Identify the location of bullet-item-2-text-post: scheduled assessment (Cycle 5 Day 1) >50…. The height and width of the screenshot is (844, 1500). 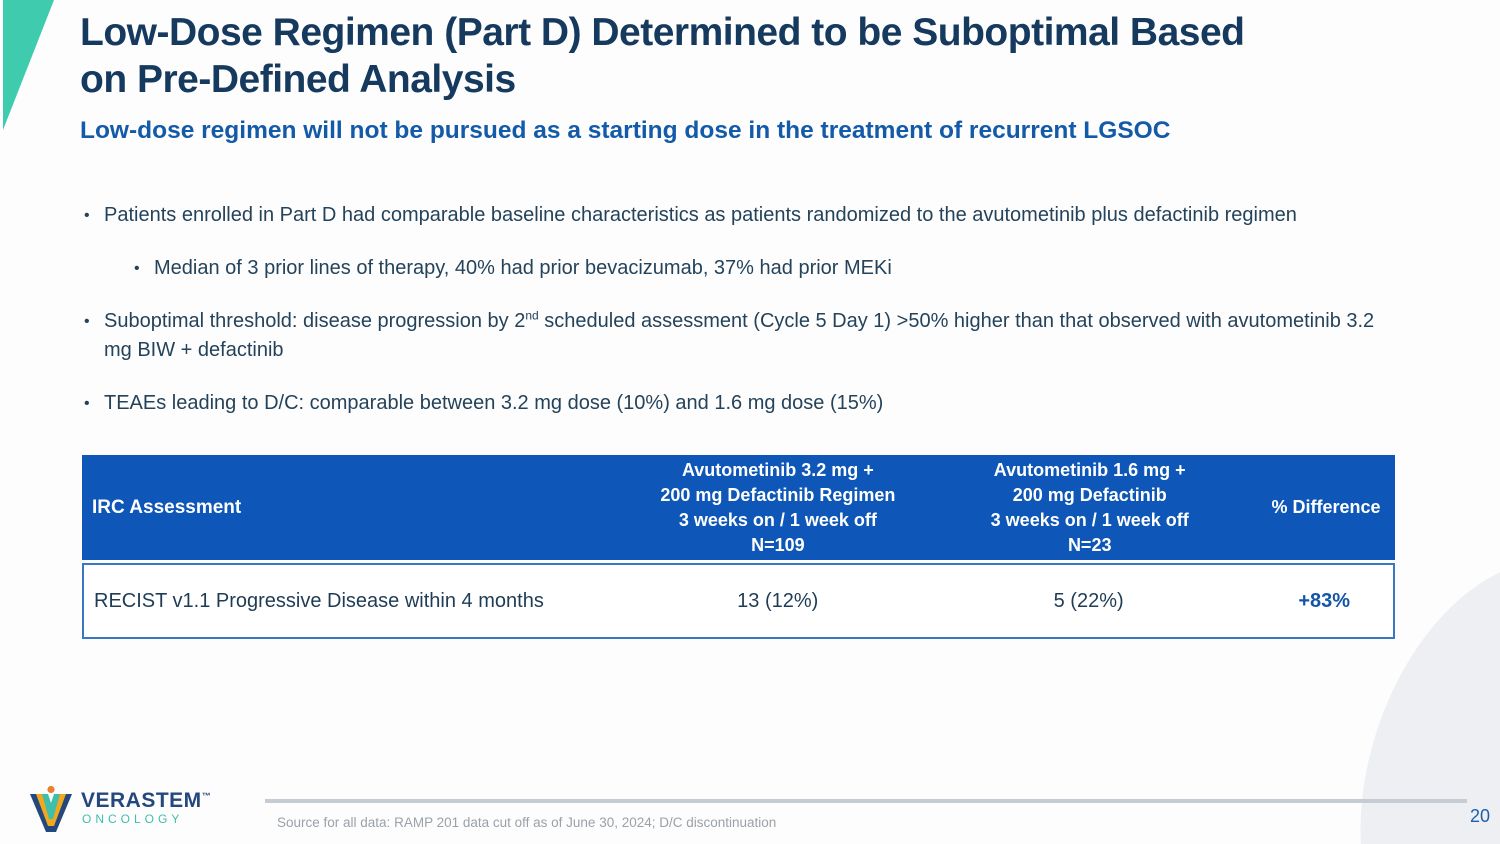
(739, 335).